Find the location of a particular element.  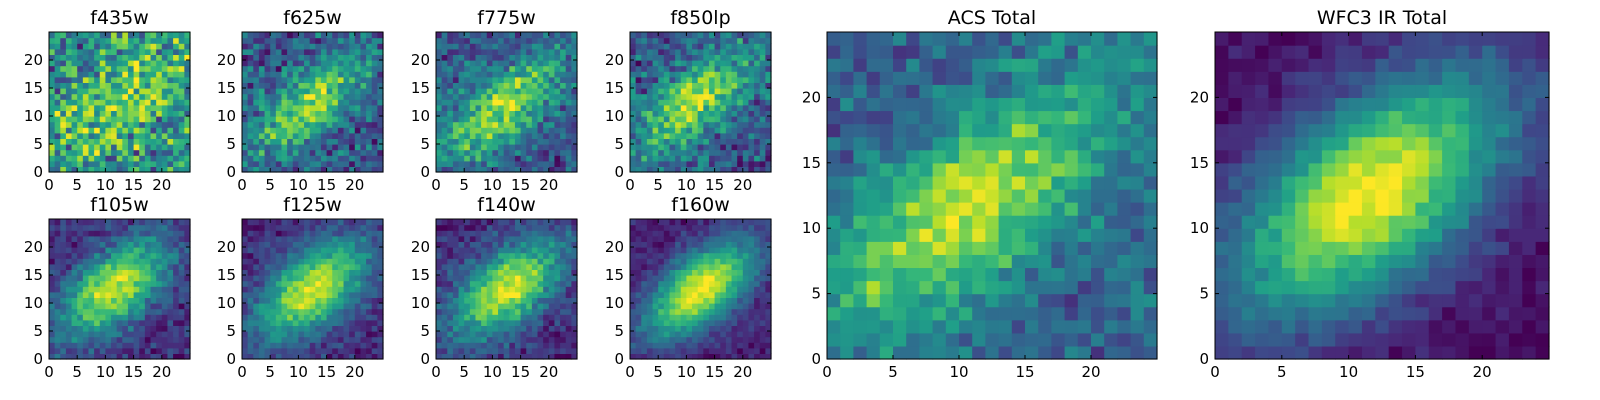

x-tick-label: 5 is located at coordinates (464, 185).